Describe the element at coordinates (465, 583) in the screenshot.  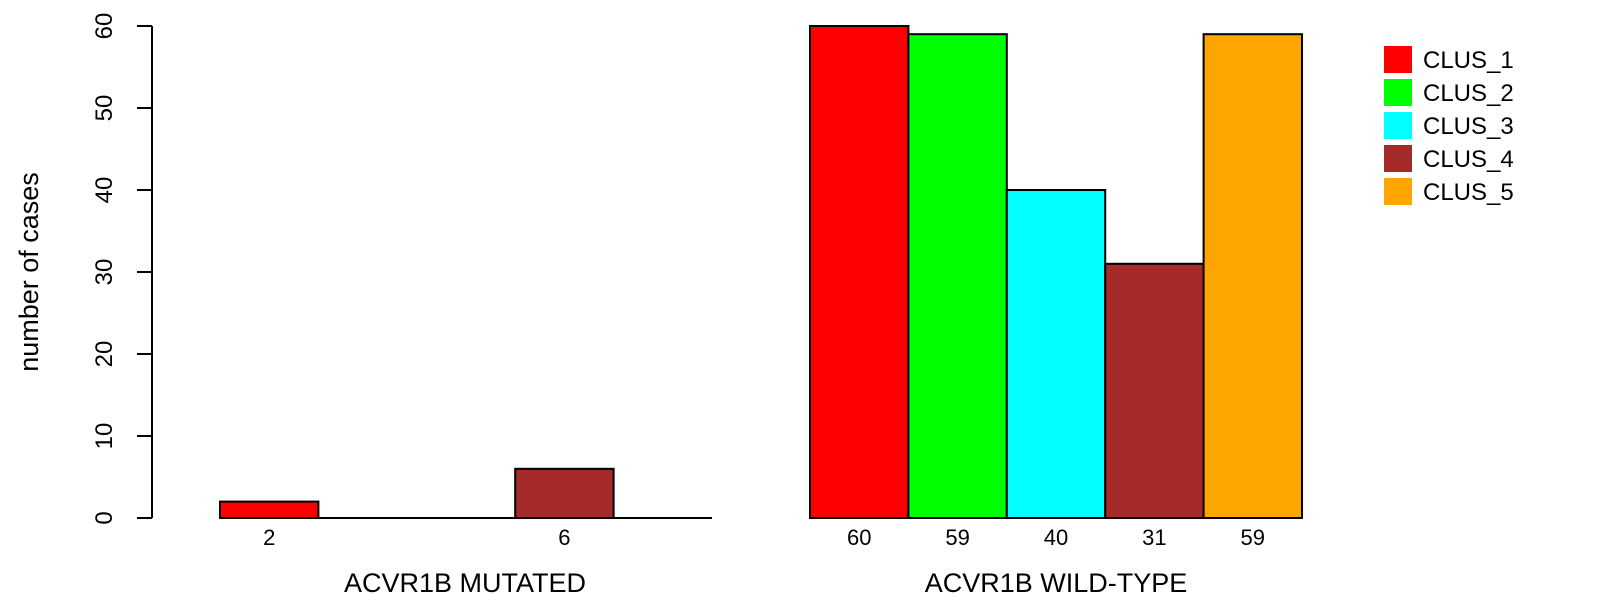
I see `group-title: ACVR1B MUTATED` at that location.